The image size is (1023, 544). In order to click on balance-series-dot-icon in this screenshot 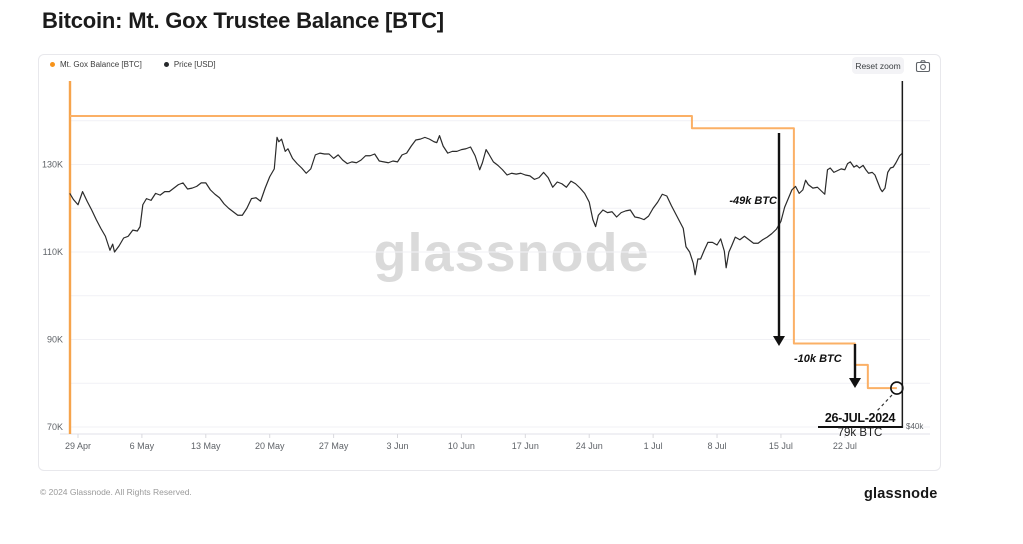, I will do `click(52, 64)`.